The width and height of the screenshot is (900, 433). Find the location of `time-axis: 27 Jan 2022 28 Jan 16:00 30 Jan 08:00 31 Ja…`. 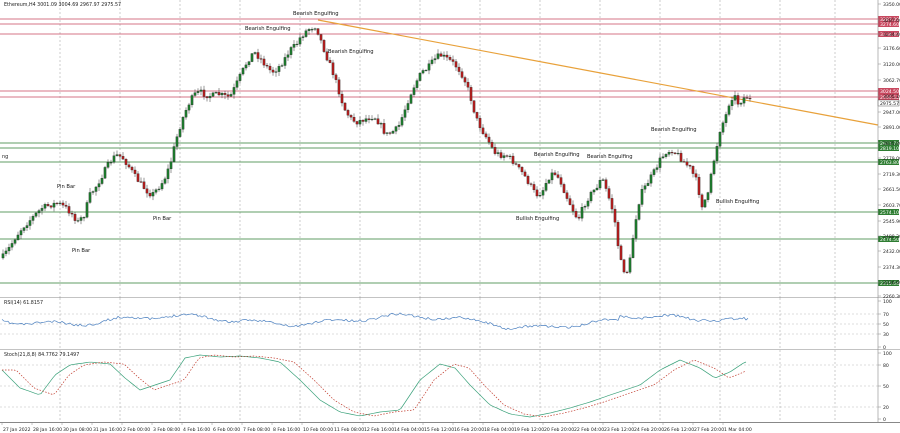

time-axis: 27 Jan 2022 28 Jan 16:00 30 Jan 08:00 31 Ja… is located at coordinates (450, 427).